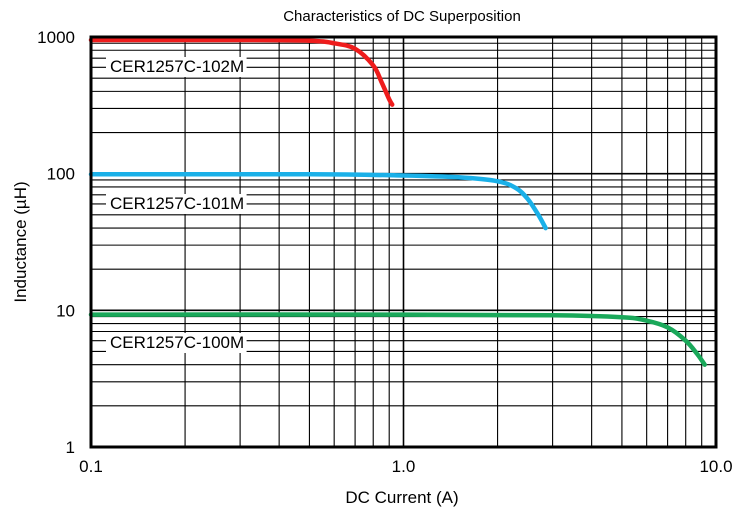 Image resolution: width=747 pixels, height=514 pixels. Describe the element at coordinates (401, 497) in the screenshot. I see `x-axis-label: DC Current (A)` at that location.